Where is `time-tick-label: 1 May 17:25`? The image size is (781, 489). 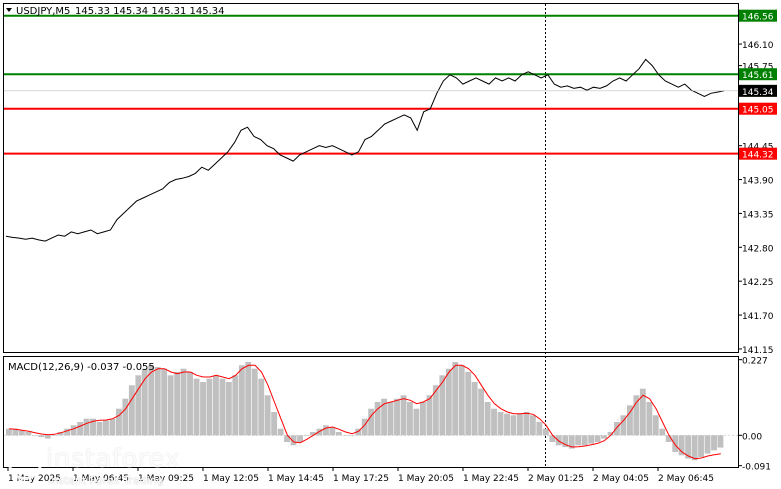 time-tick-label: 1 May 17:25 is located at coordinates (361, 479).